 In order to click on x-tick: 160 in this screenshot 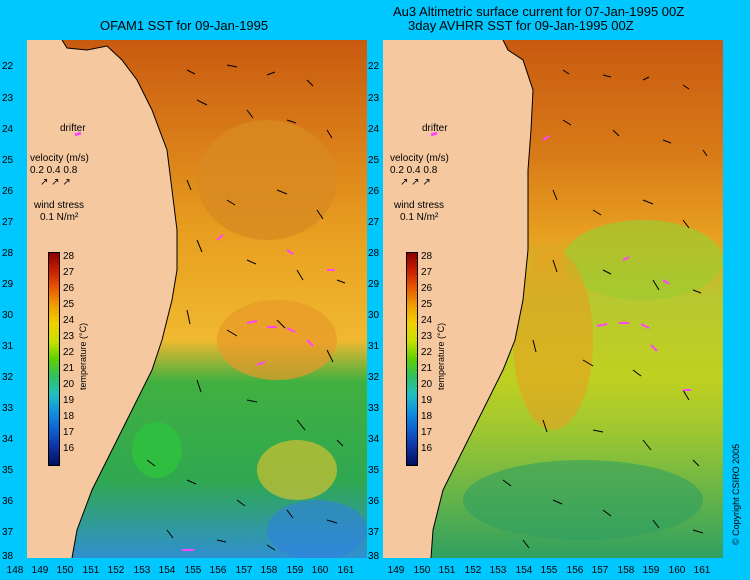, I will do `click(320, 570)`.